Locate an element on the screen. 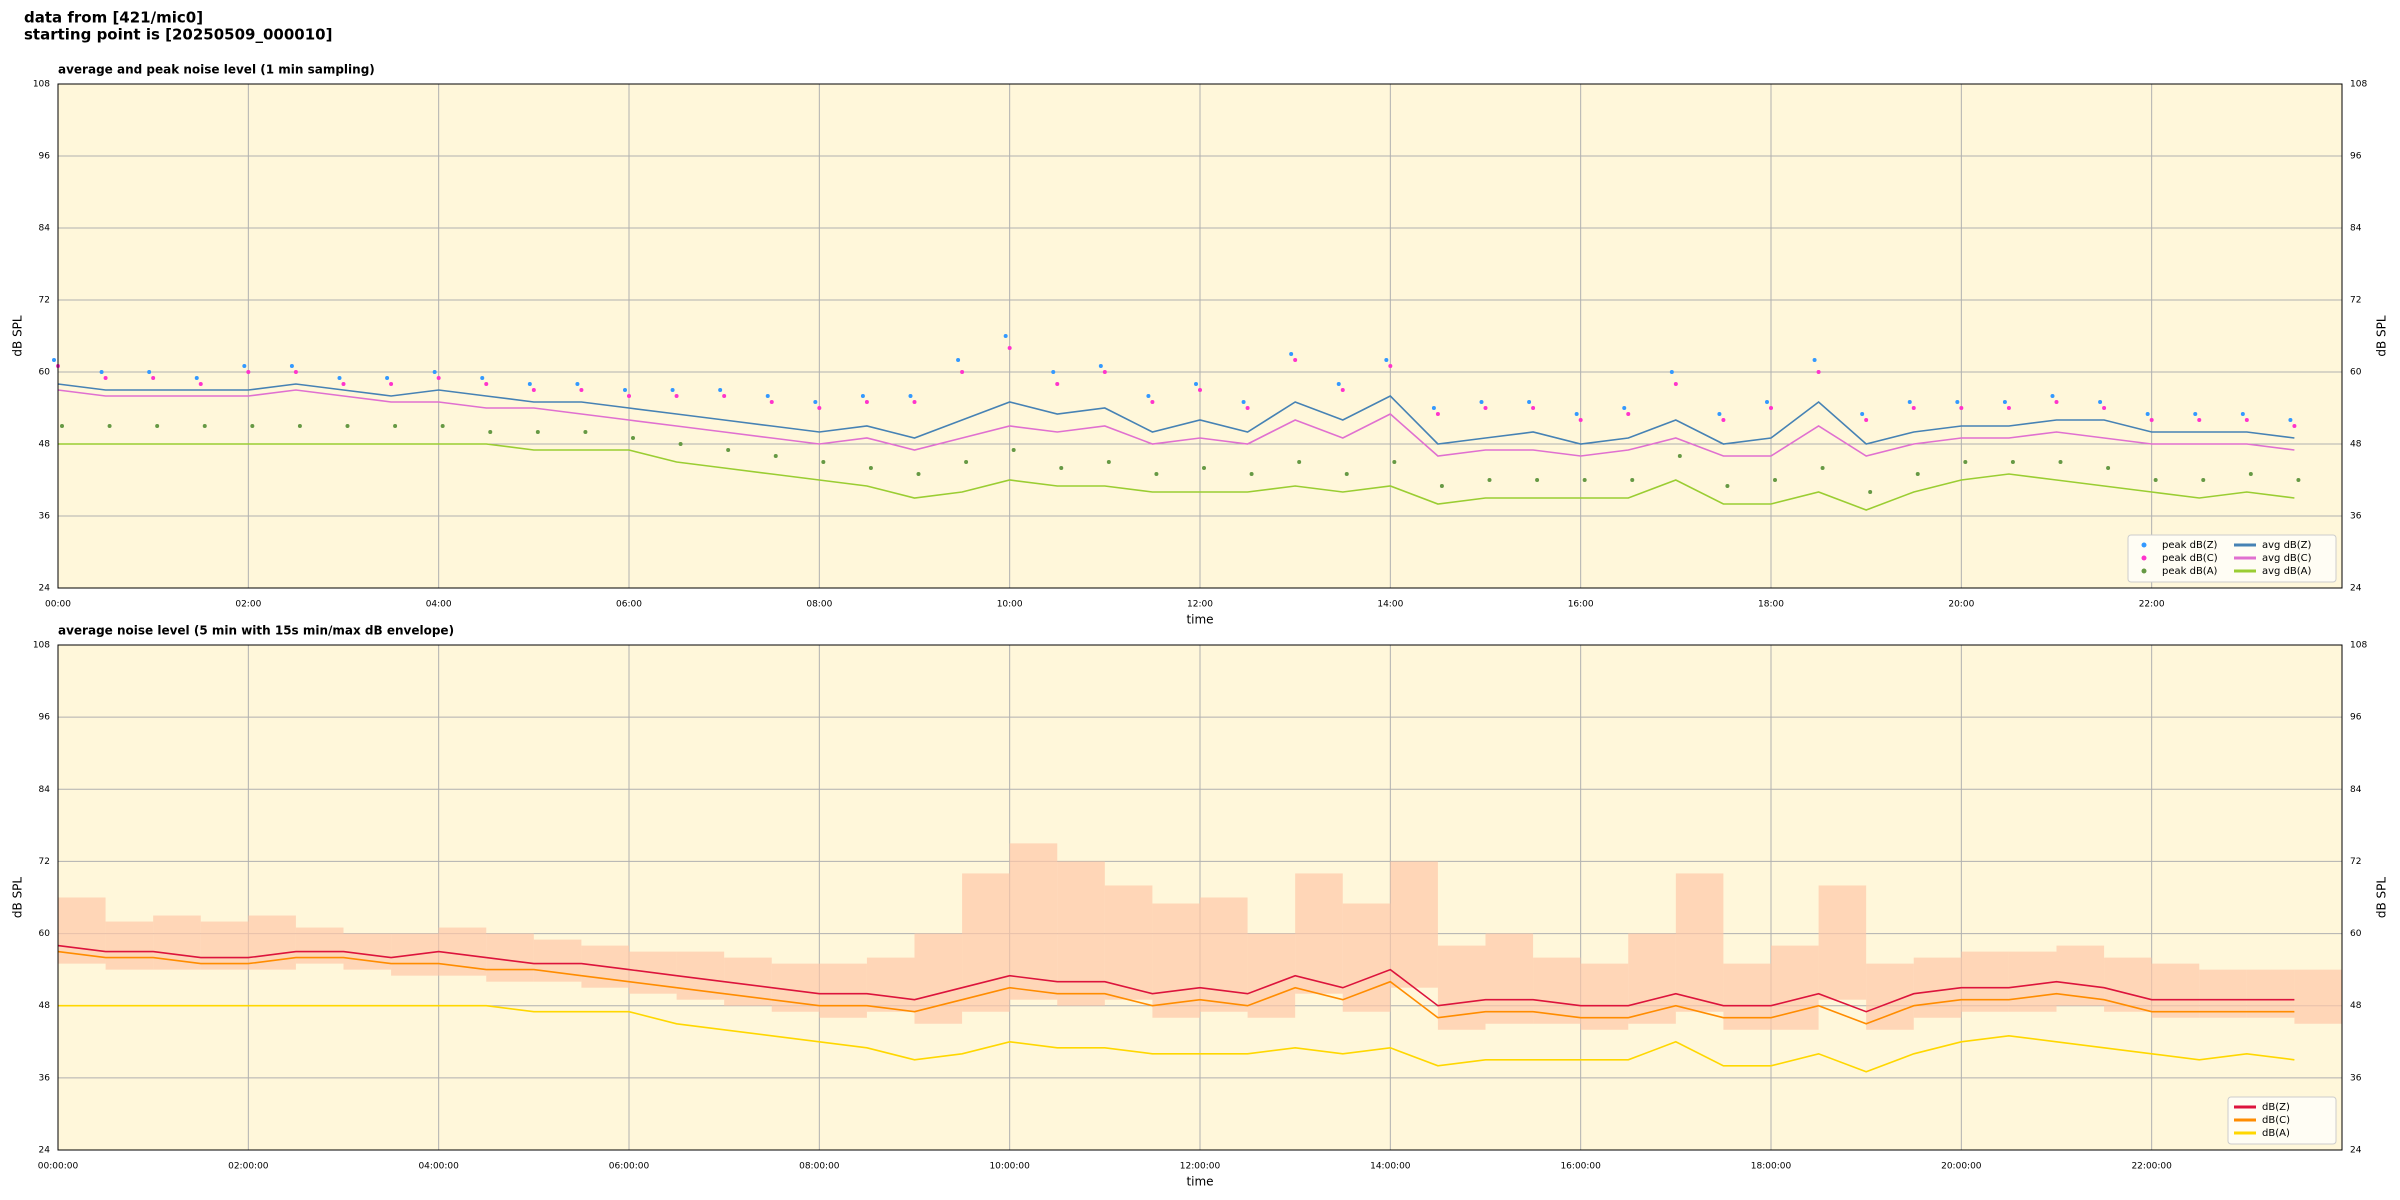  x-tick-label: 00:00:00 is located at coordinates (58, 1167).